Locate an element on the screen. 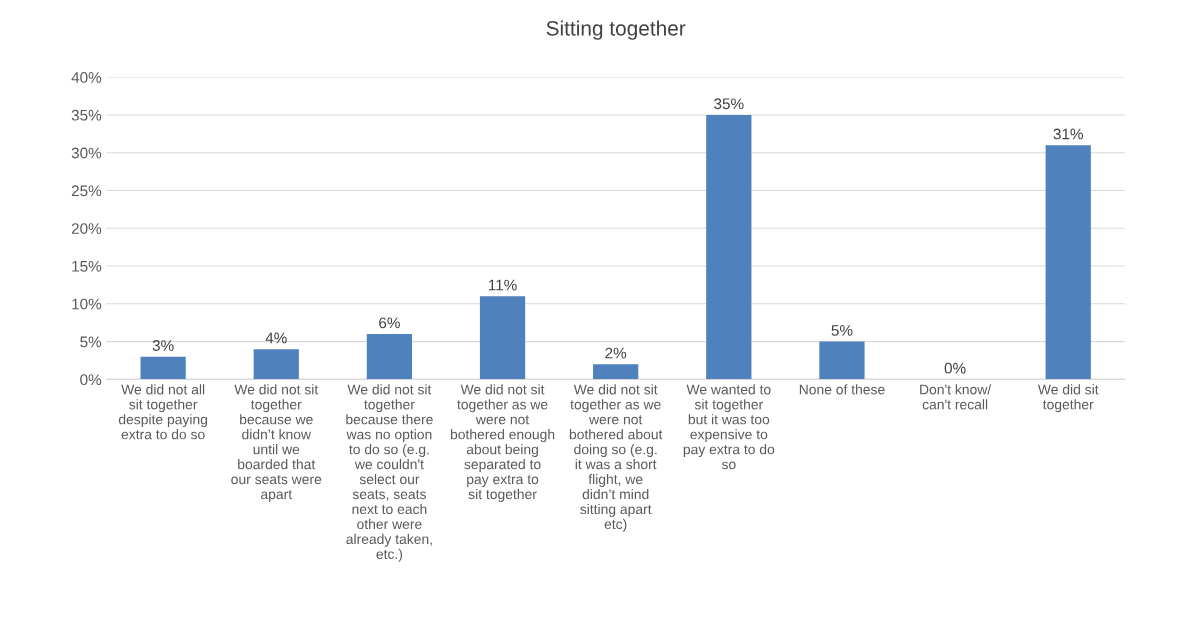  x-tick-label: We did not sit together as we were not bothered enough about being separated to pay extra to sit together is located at coordinates (502, 443).